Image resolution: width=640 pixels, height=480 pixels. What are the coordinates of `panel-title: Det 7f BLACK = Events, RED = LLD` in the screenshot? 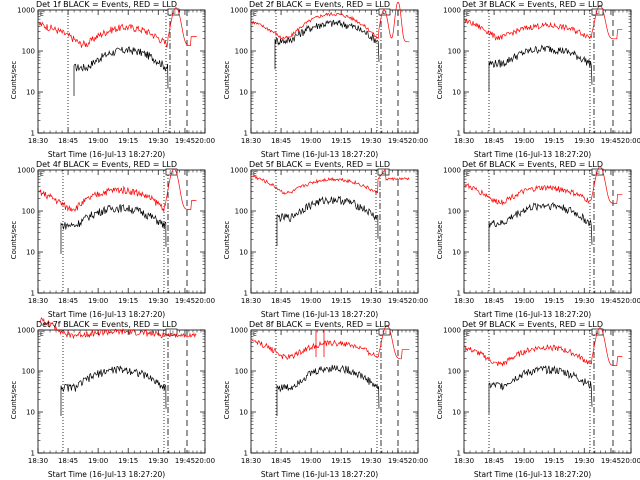 It's located at (106, 324).